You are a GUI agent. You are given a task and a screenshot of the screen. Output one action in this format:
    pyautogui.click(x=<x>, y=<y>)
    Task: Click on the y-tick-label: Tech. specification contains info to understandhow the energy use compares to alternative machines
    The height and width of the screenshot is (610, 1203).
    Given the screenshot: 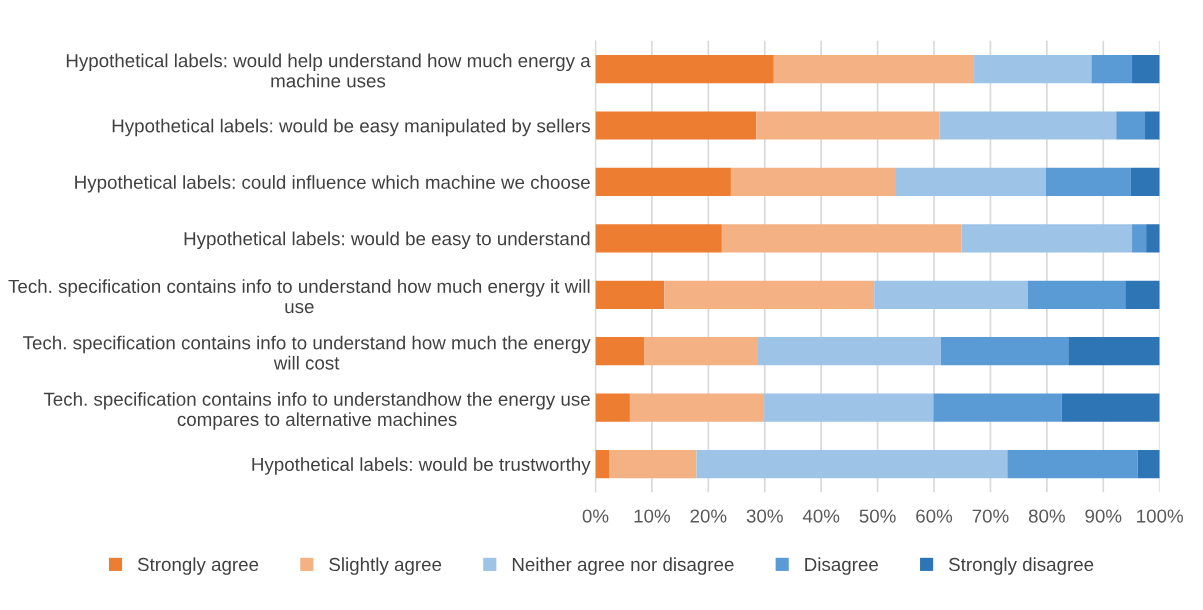 What is the action you would take?
    pyautogui.click(x=316, y=411)
    